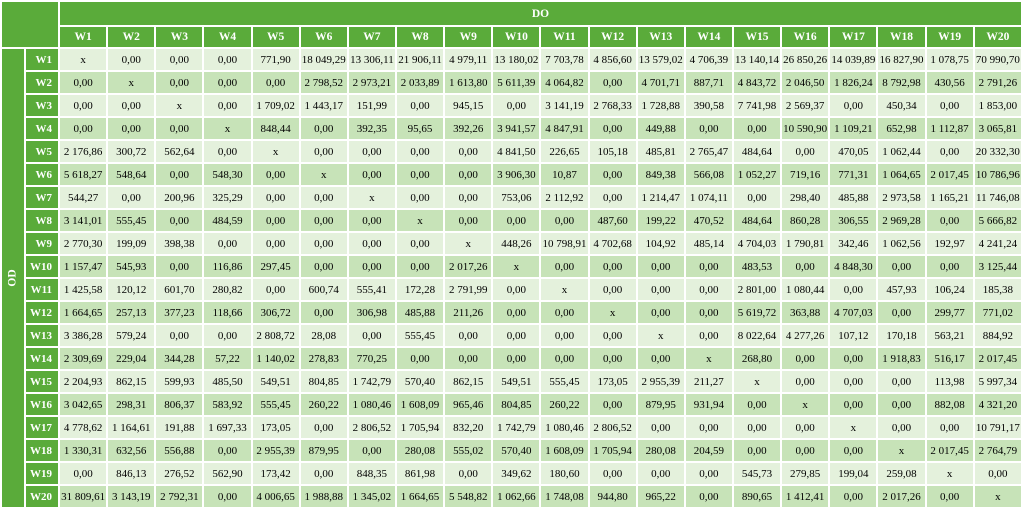 The image size is (1023, 521). What do you see at coordinates (468, 128) in the screenshot?
I see `table-cell: 392,26` at bounding box center [468, 128].